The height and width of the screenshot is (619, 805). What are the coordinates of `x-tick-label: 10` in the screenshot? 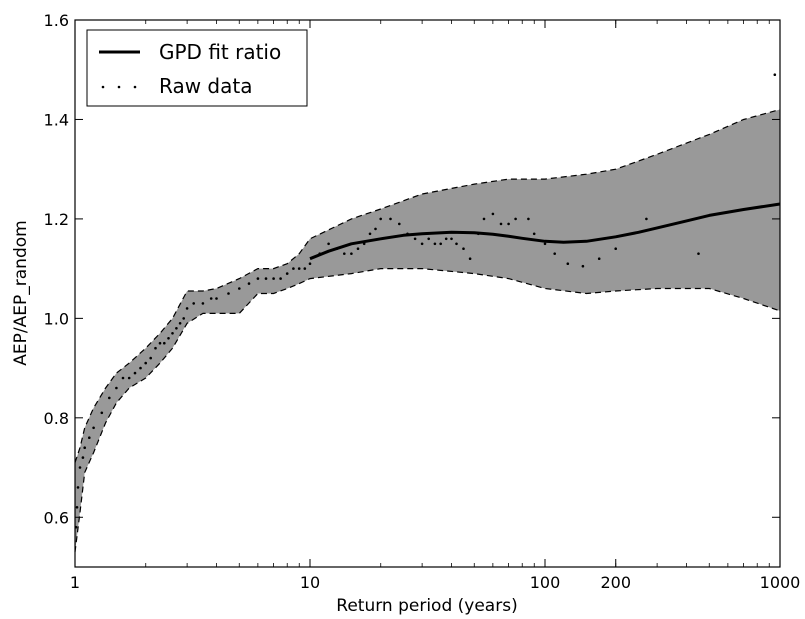 It's located at (310, 582).